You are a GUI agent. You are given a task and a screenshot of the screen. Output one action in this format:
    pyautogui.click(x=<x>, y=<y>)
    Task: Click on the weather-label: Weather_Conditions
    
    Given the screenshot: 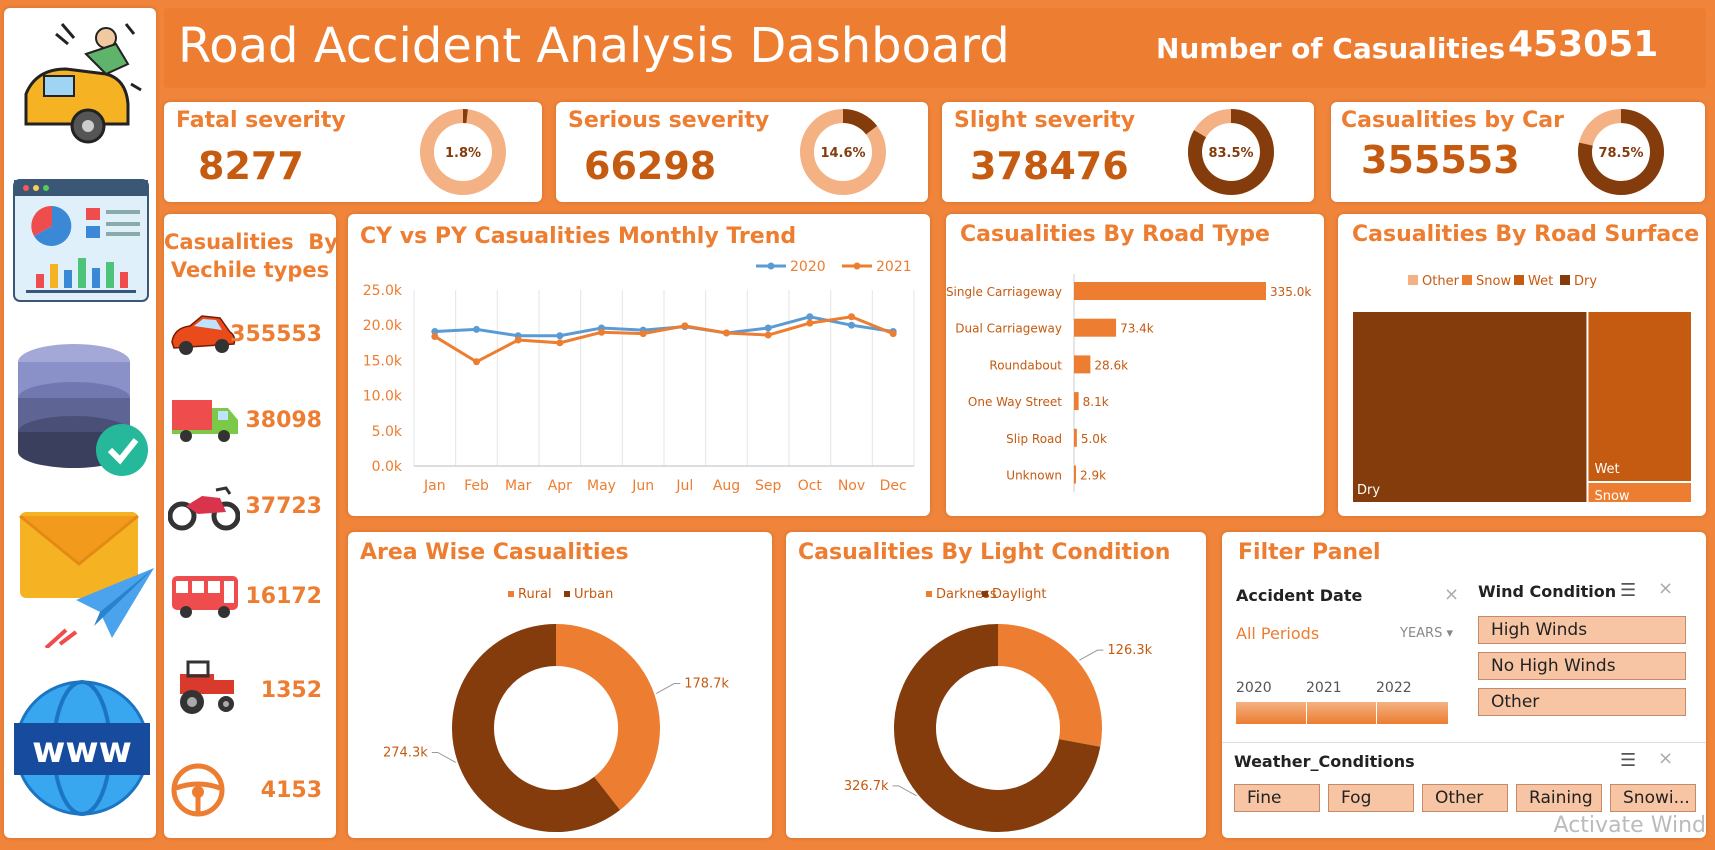 What is the action you would take?
    pyautogui.click(x=1324, y=761)
    